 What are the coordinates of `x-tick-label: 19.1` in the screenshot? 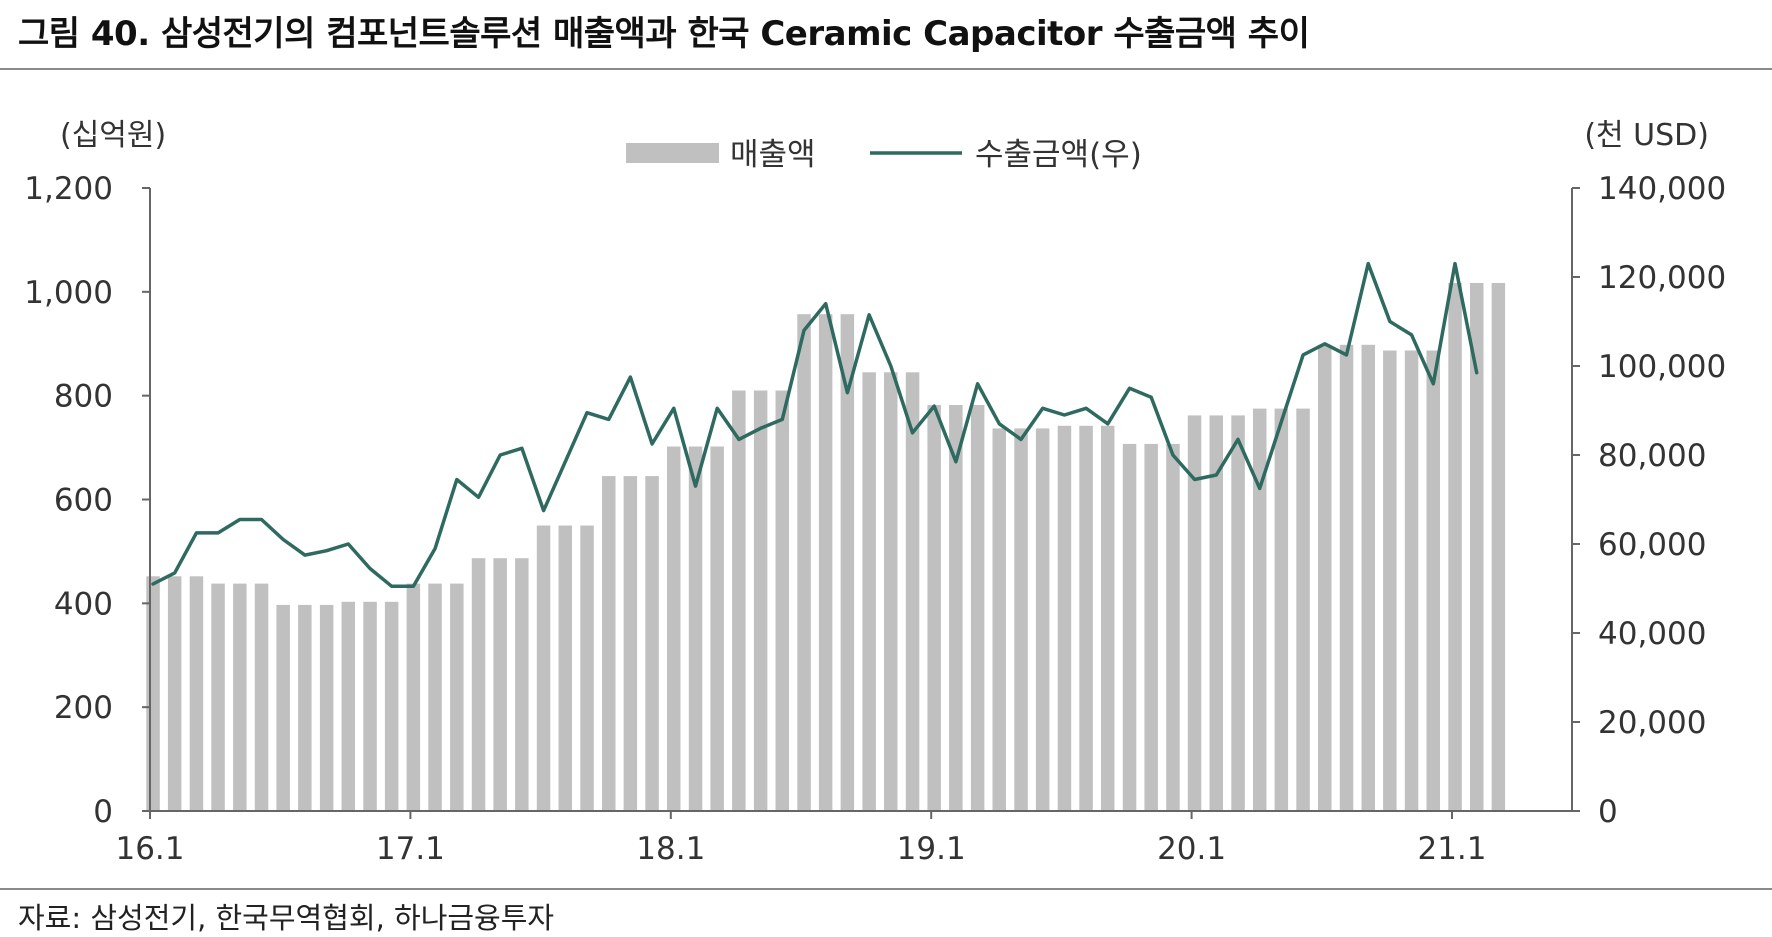 It's located at (931, 849).